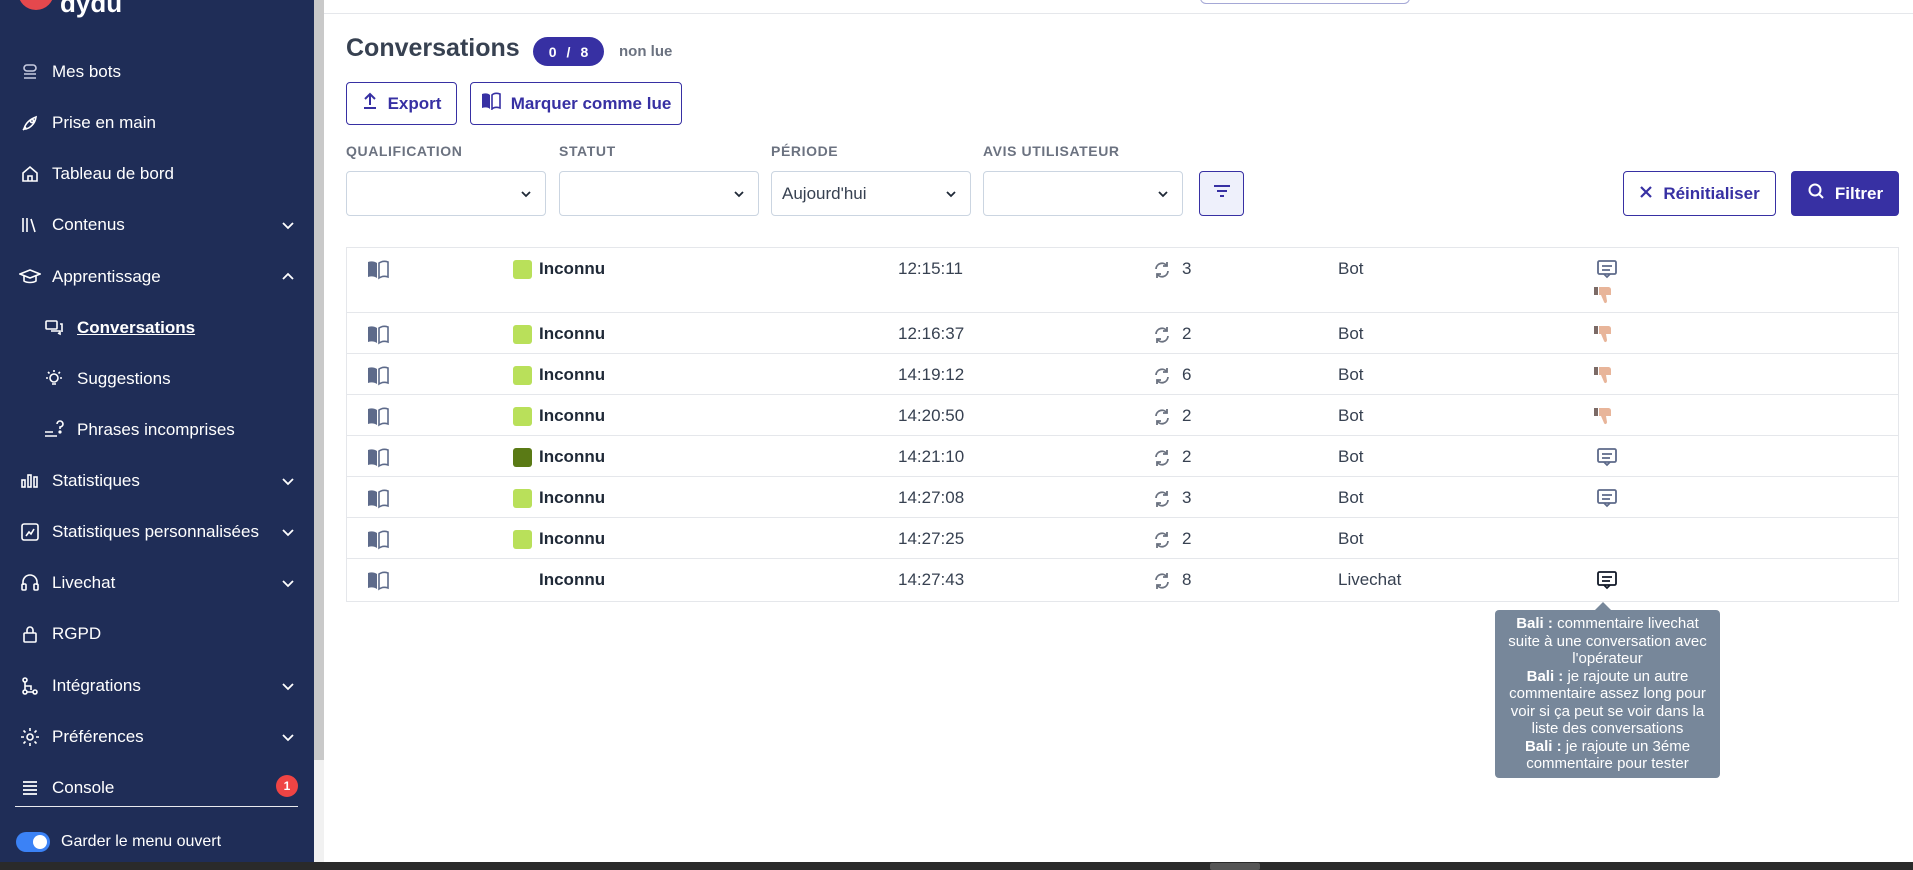 This screenshot has height=870, width=1913. What do you see at coordinates (1051, 151) in the screenshot?
I see `avis-utilisateur-label: AVIS UTILISATEUR` at bounding box center [1051, 151].